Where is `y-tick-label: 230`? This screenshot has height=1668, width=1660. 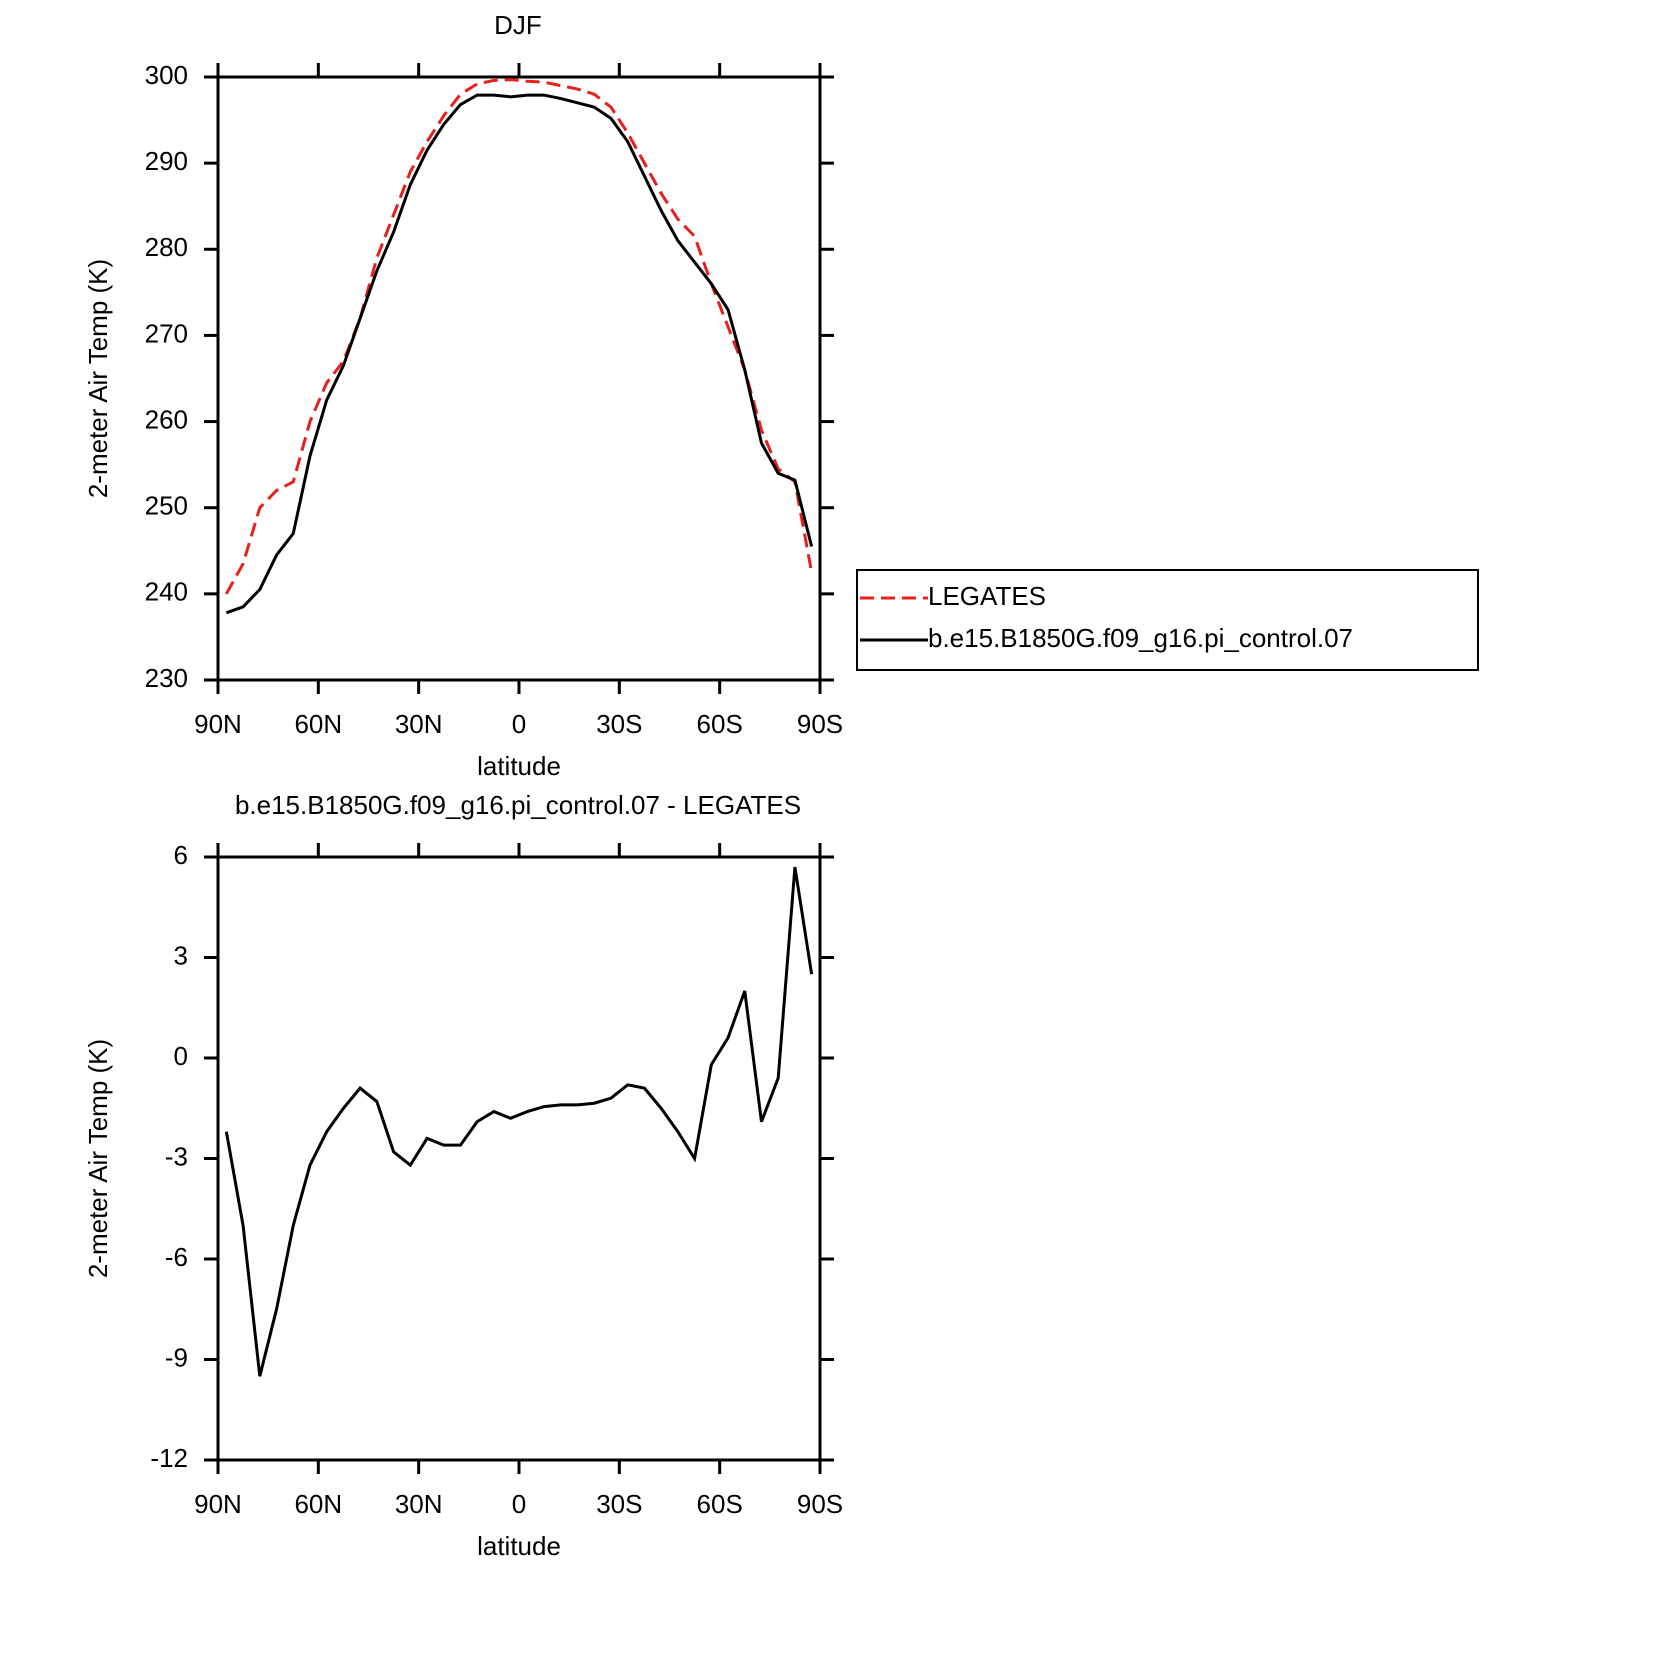 y-tick-label: 230 is located at coordinates (166, 678).